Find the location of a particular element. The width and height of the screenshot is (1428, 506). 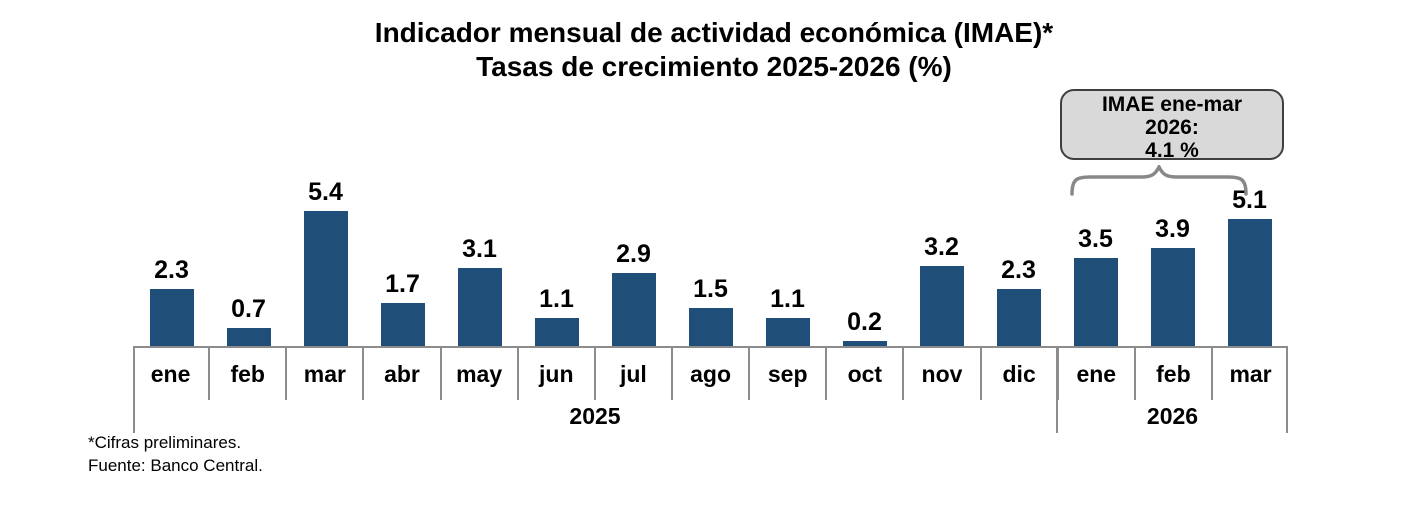

annotation-line3: 4.1 % is located at coordinates (1172, 150).